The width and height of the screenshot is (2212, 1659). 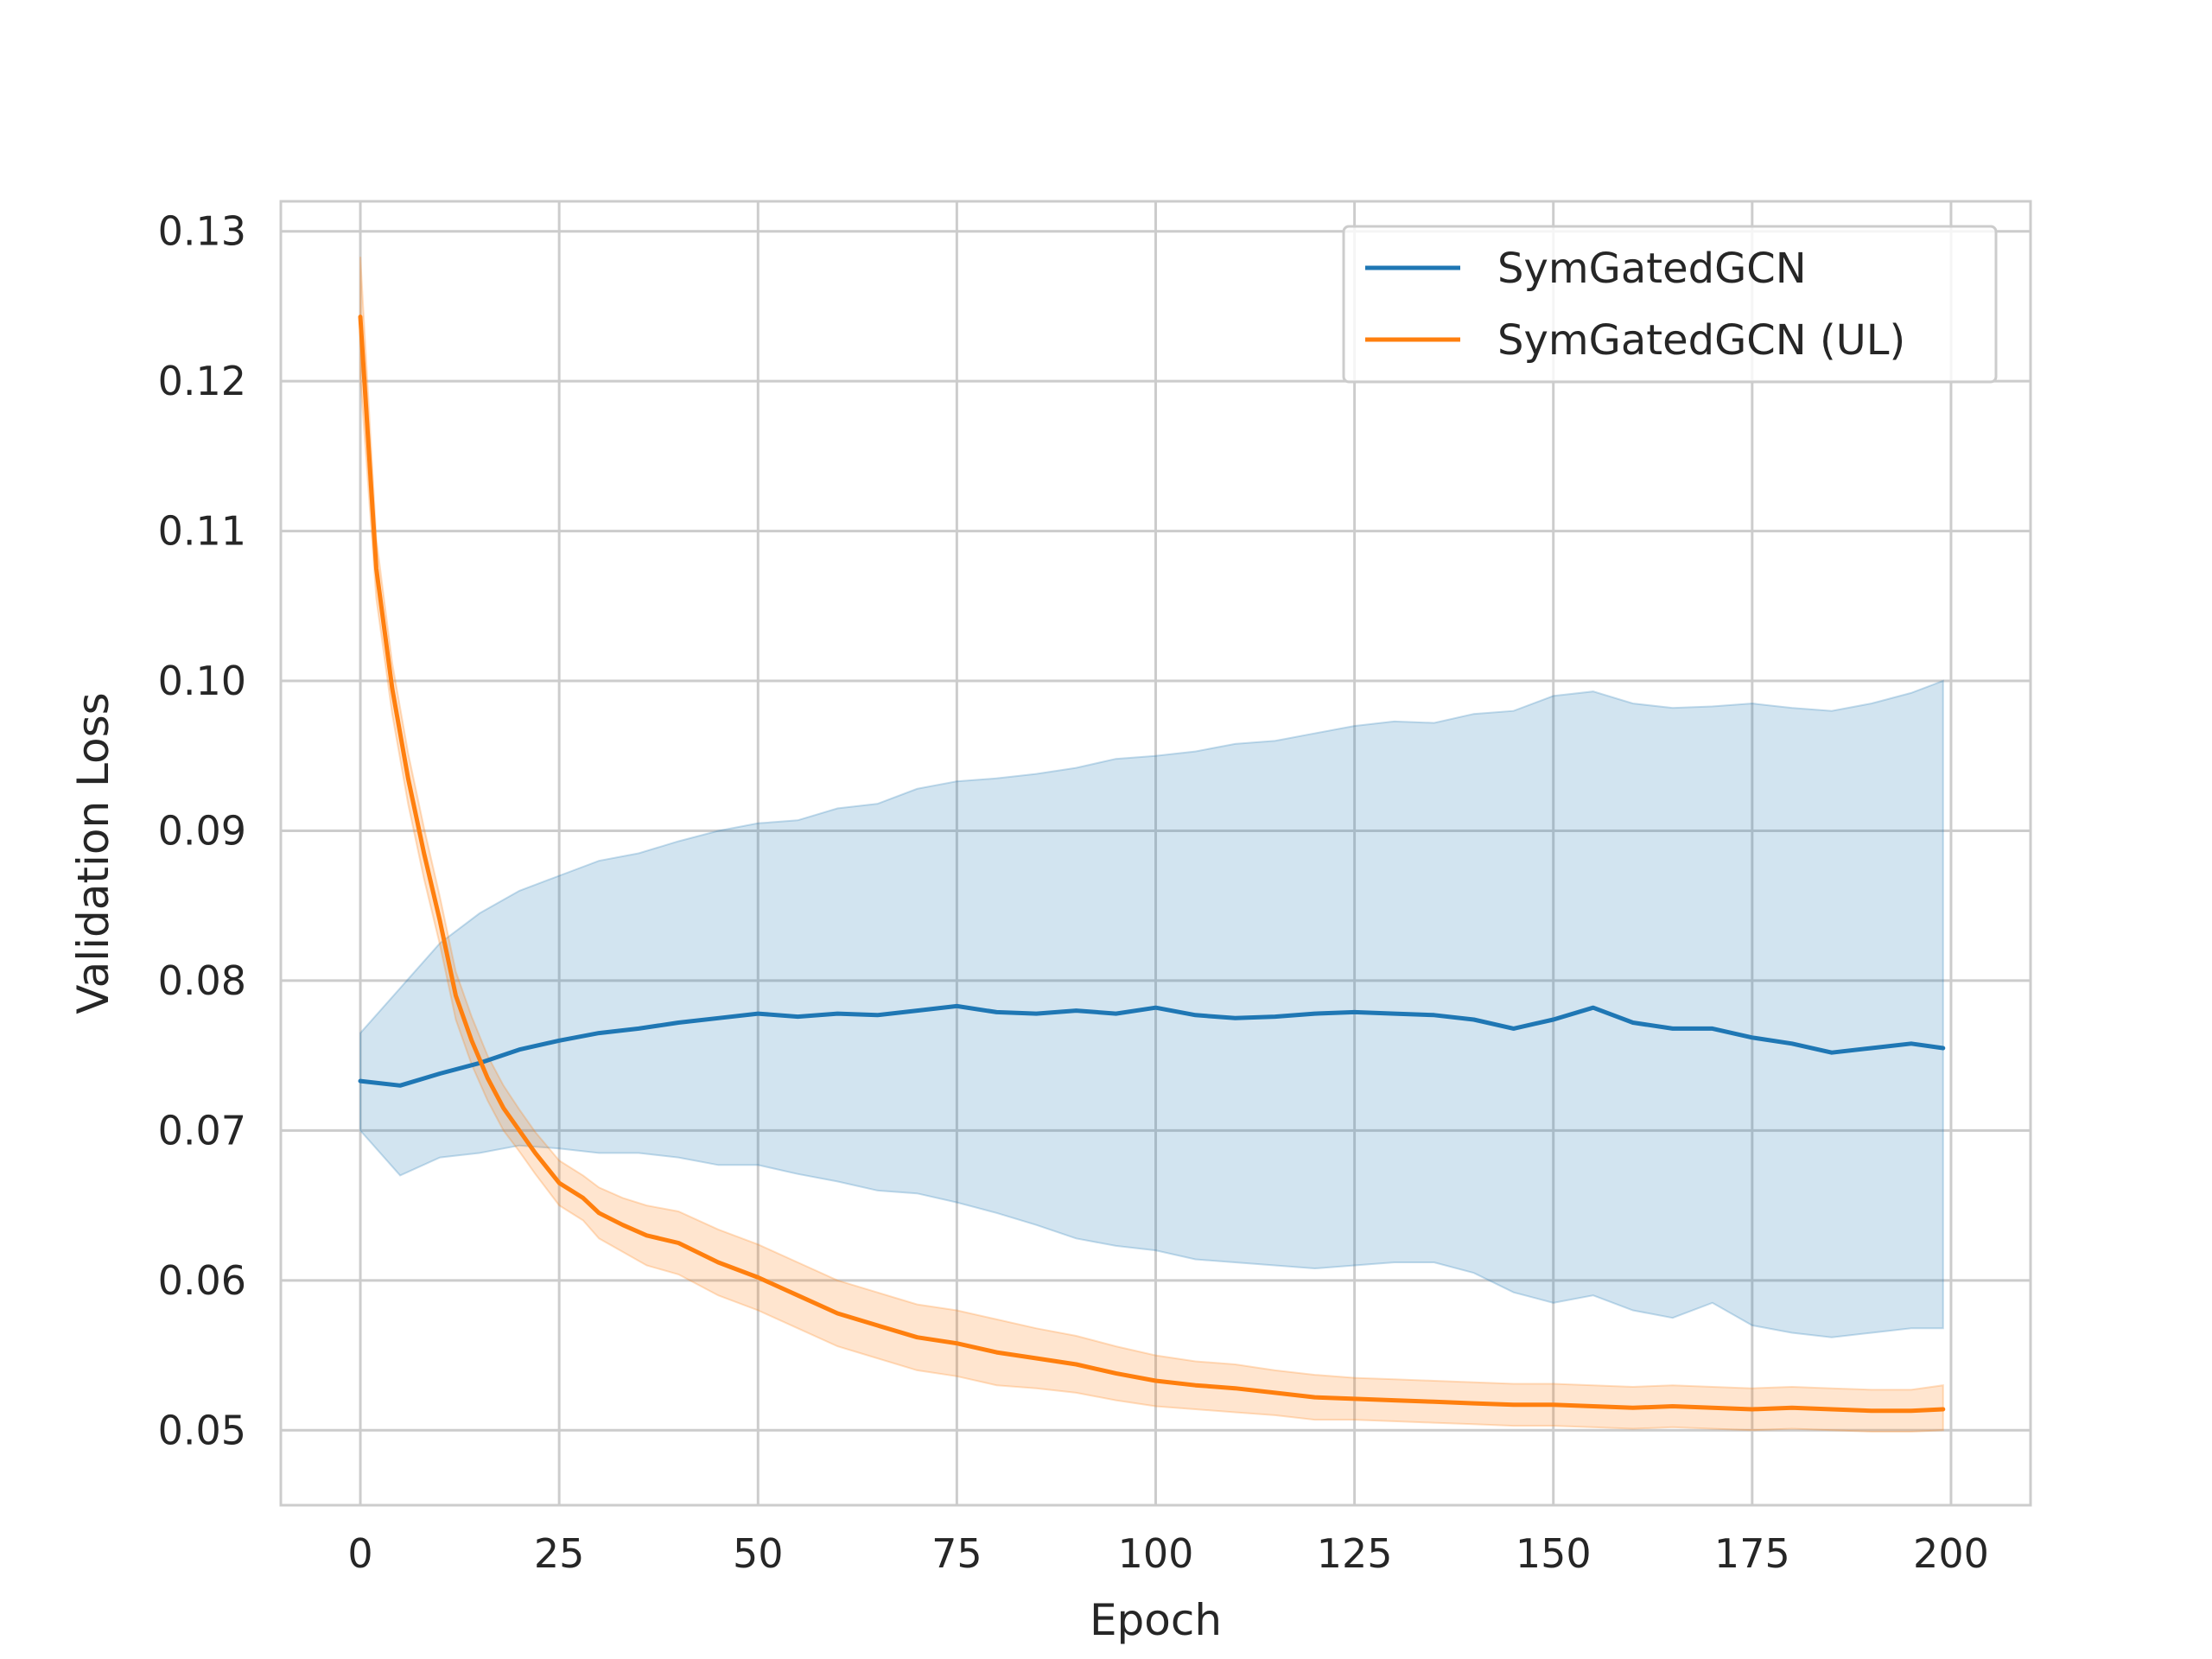 I want to click on y-tick-label: 0.08, so click(x=202, y=980).